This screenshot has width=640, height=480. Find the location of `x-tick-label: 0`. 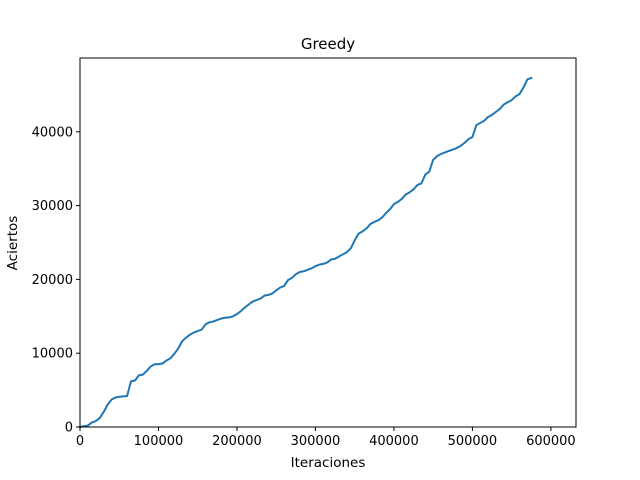

x-tick-label: 0 is located at coordinates (80, 441).